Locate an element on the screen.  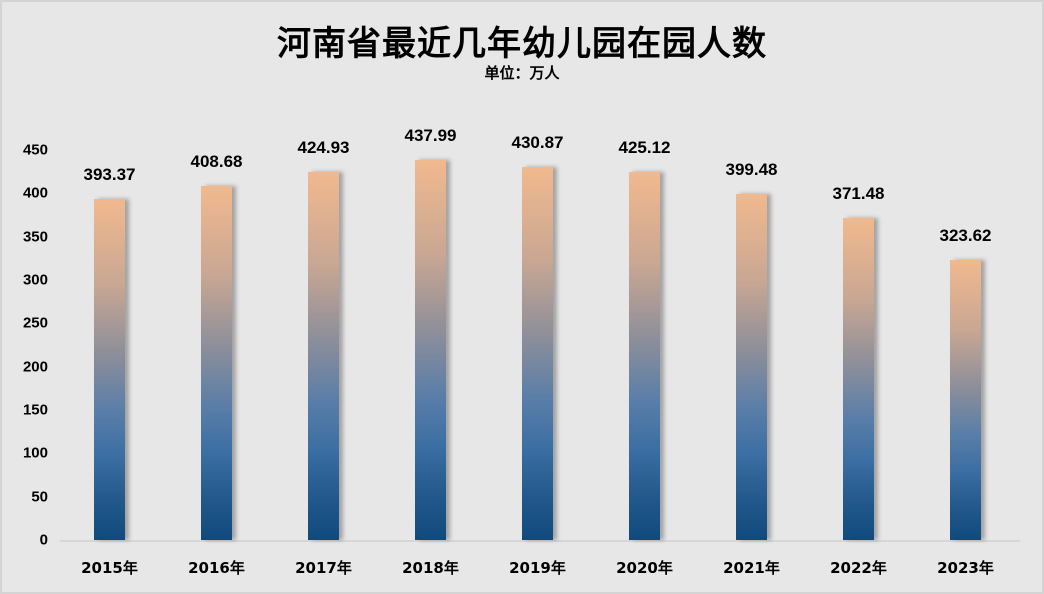
bar-2020年 is located at coordinates (644, 355).